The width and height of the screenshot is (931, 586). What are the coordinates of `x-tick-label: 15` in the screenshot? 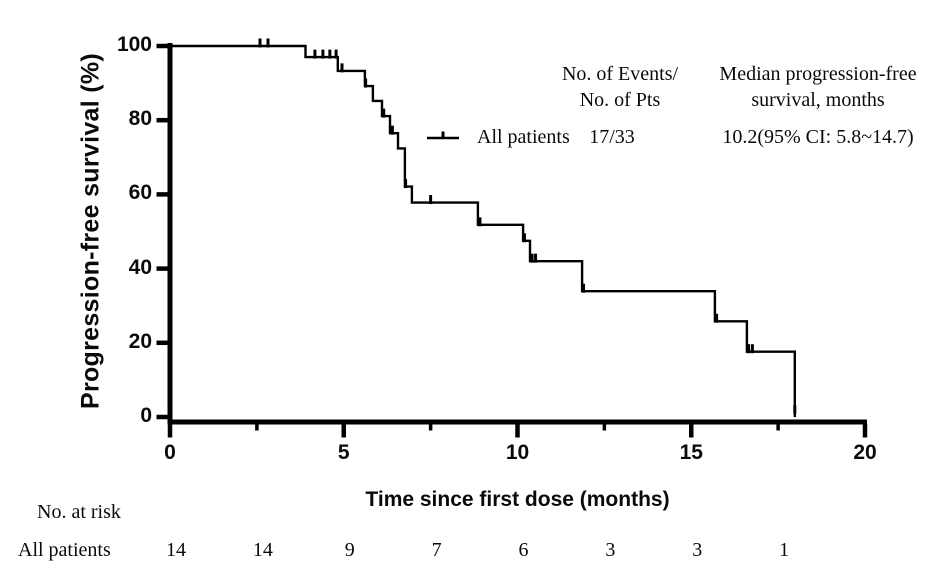 It's located at (691, 452).